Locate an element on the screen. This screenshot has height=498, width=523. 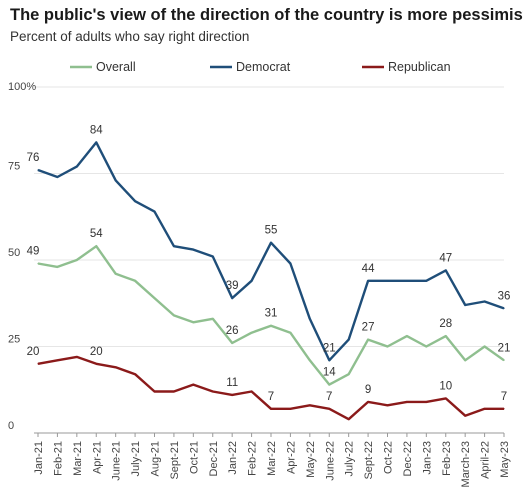
x-tick-label: Jan-23 is located at coordinates (427, 458).